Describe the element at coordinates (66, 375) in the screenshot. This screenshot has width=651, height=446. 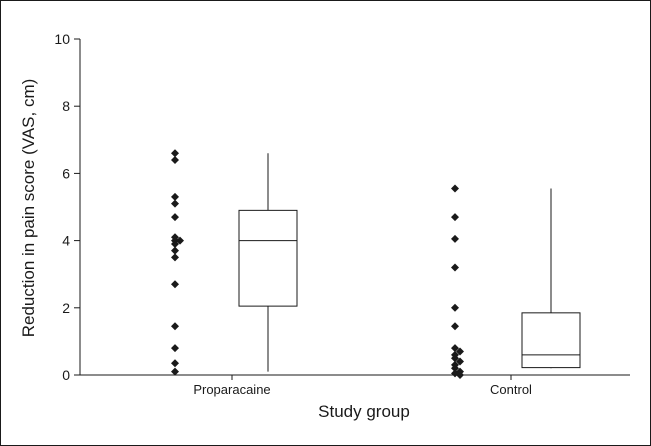
I see `y-tick-label: 0` at that location.